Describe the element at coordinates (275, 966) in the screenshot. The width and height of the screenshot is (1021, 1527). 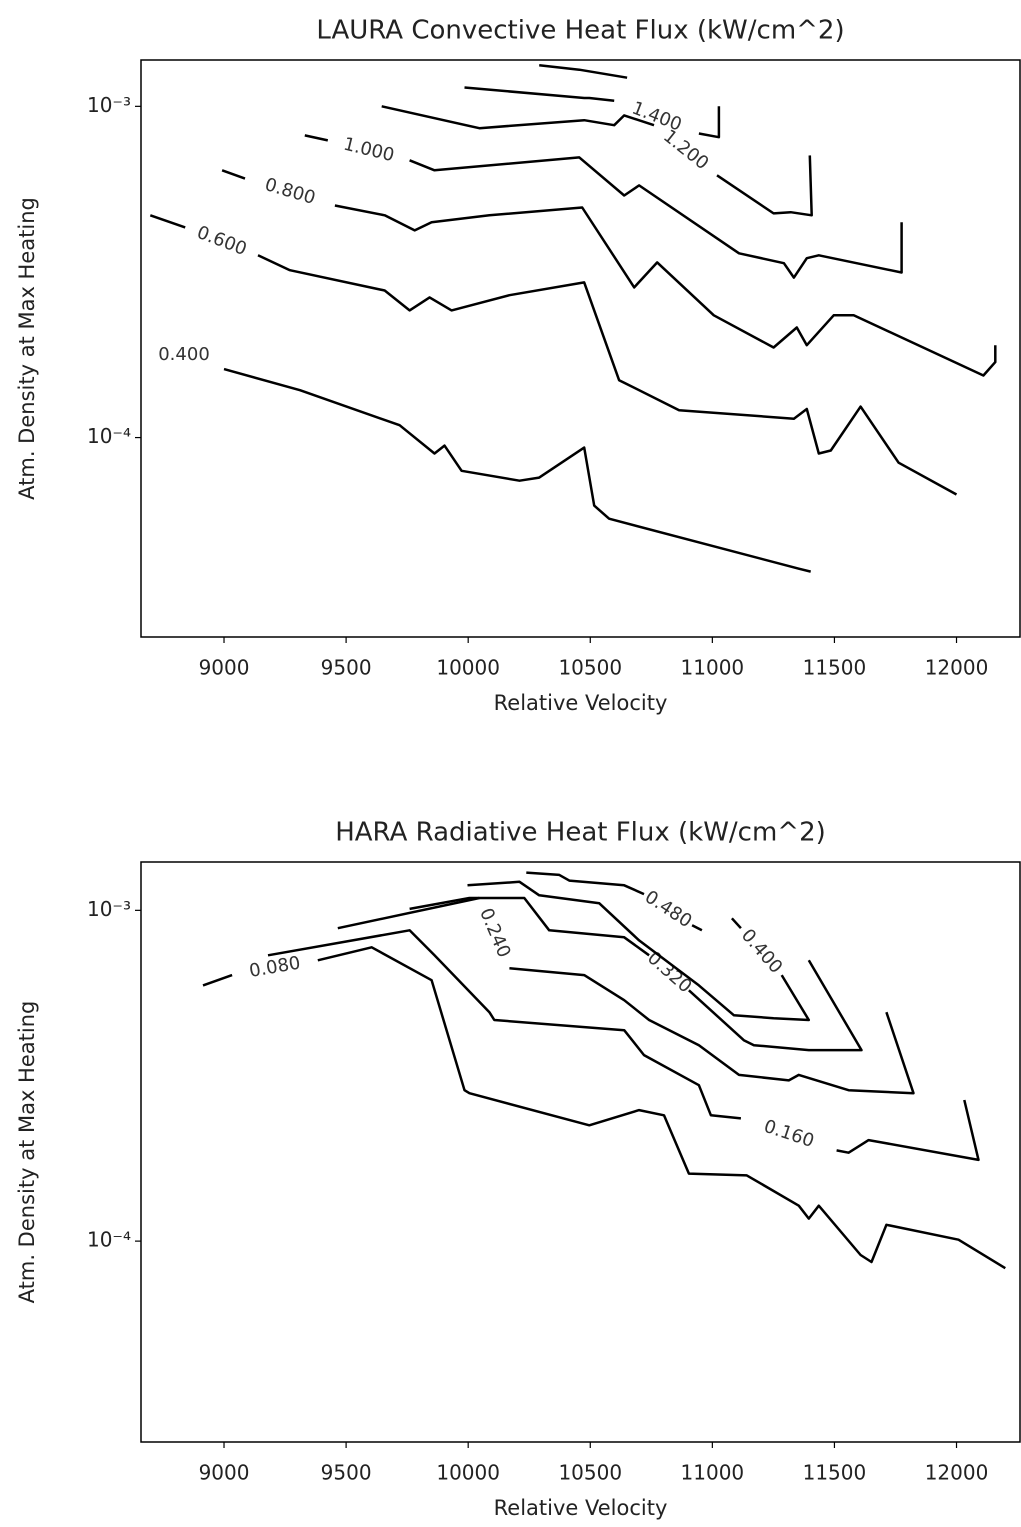
I see `contour-label: 0.080` at that location.